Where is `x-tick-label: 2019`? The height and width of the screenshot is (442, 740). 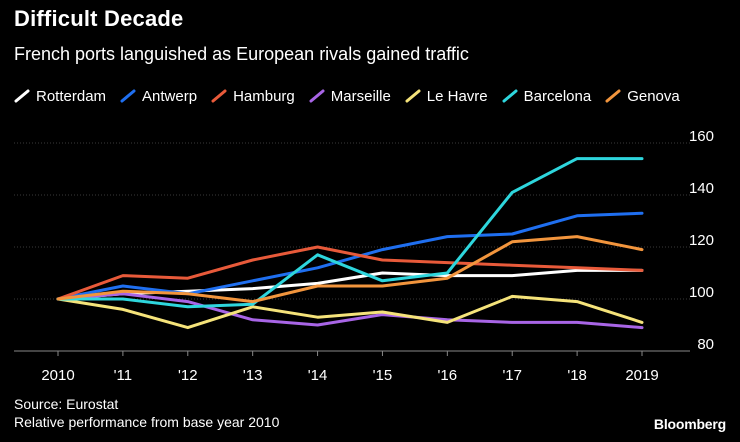 x-tick-label: 2019 is located at coordinates (641, 375).